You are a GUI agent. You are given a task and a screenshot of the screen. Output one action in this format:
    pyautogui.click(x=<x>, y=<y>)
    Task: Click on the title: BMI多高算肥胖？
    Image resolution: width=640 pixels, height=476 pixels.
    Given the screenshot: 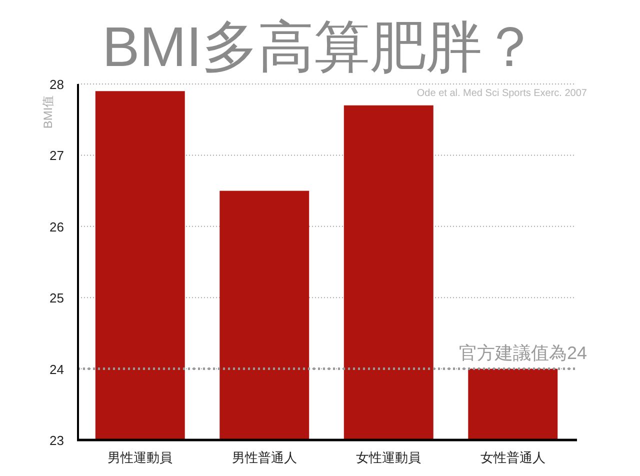 What is the action you would take?
    pyautogui.click(x=320, y=46)
    